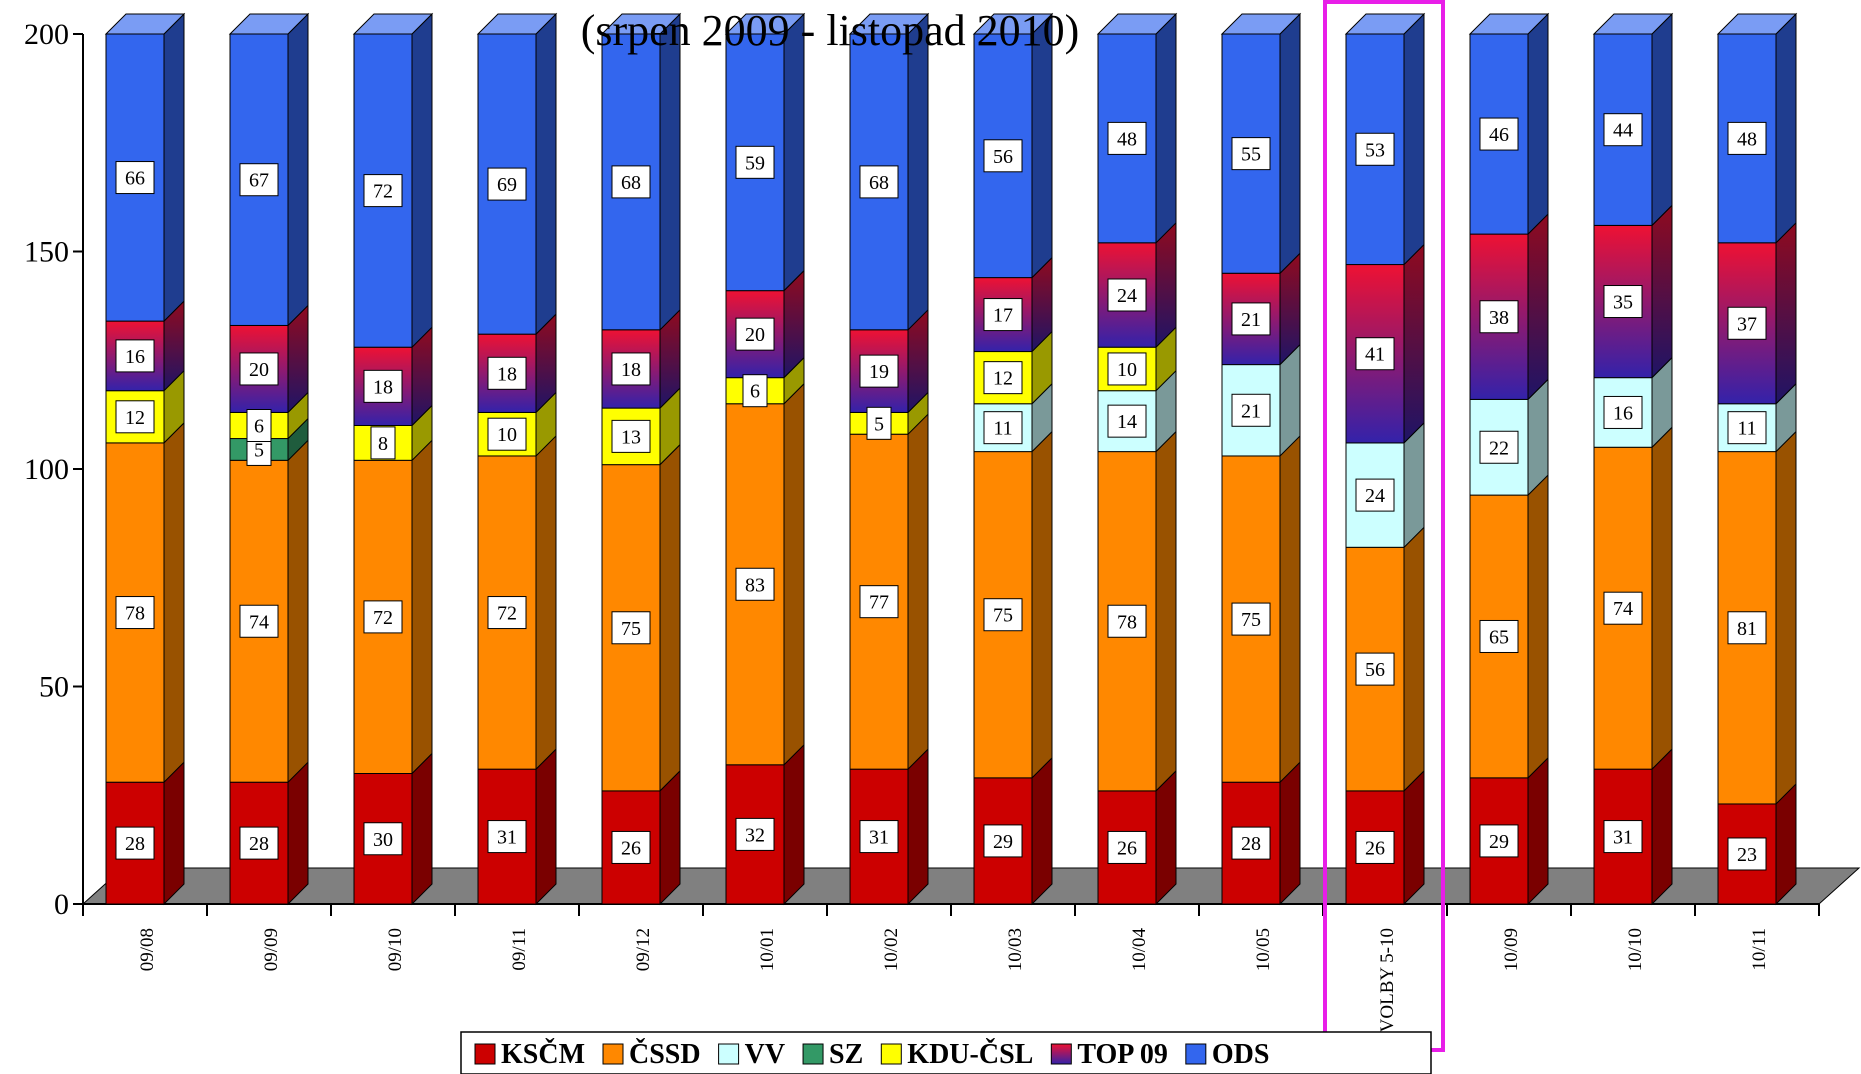  What do you see at coordinates (665, 1054) in the screenshot?
I see `legend-label: ČSSD` at bounding box center [665, 1054].